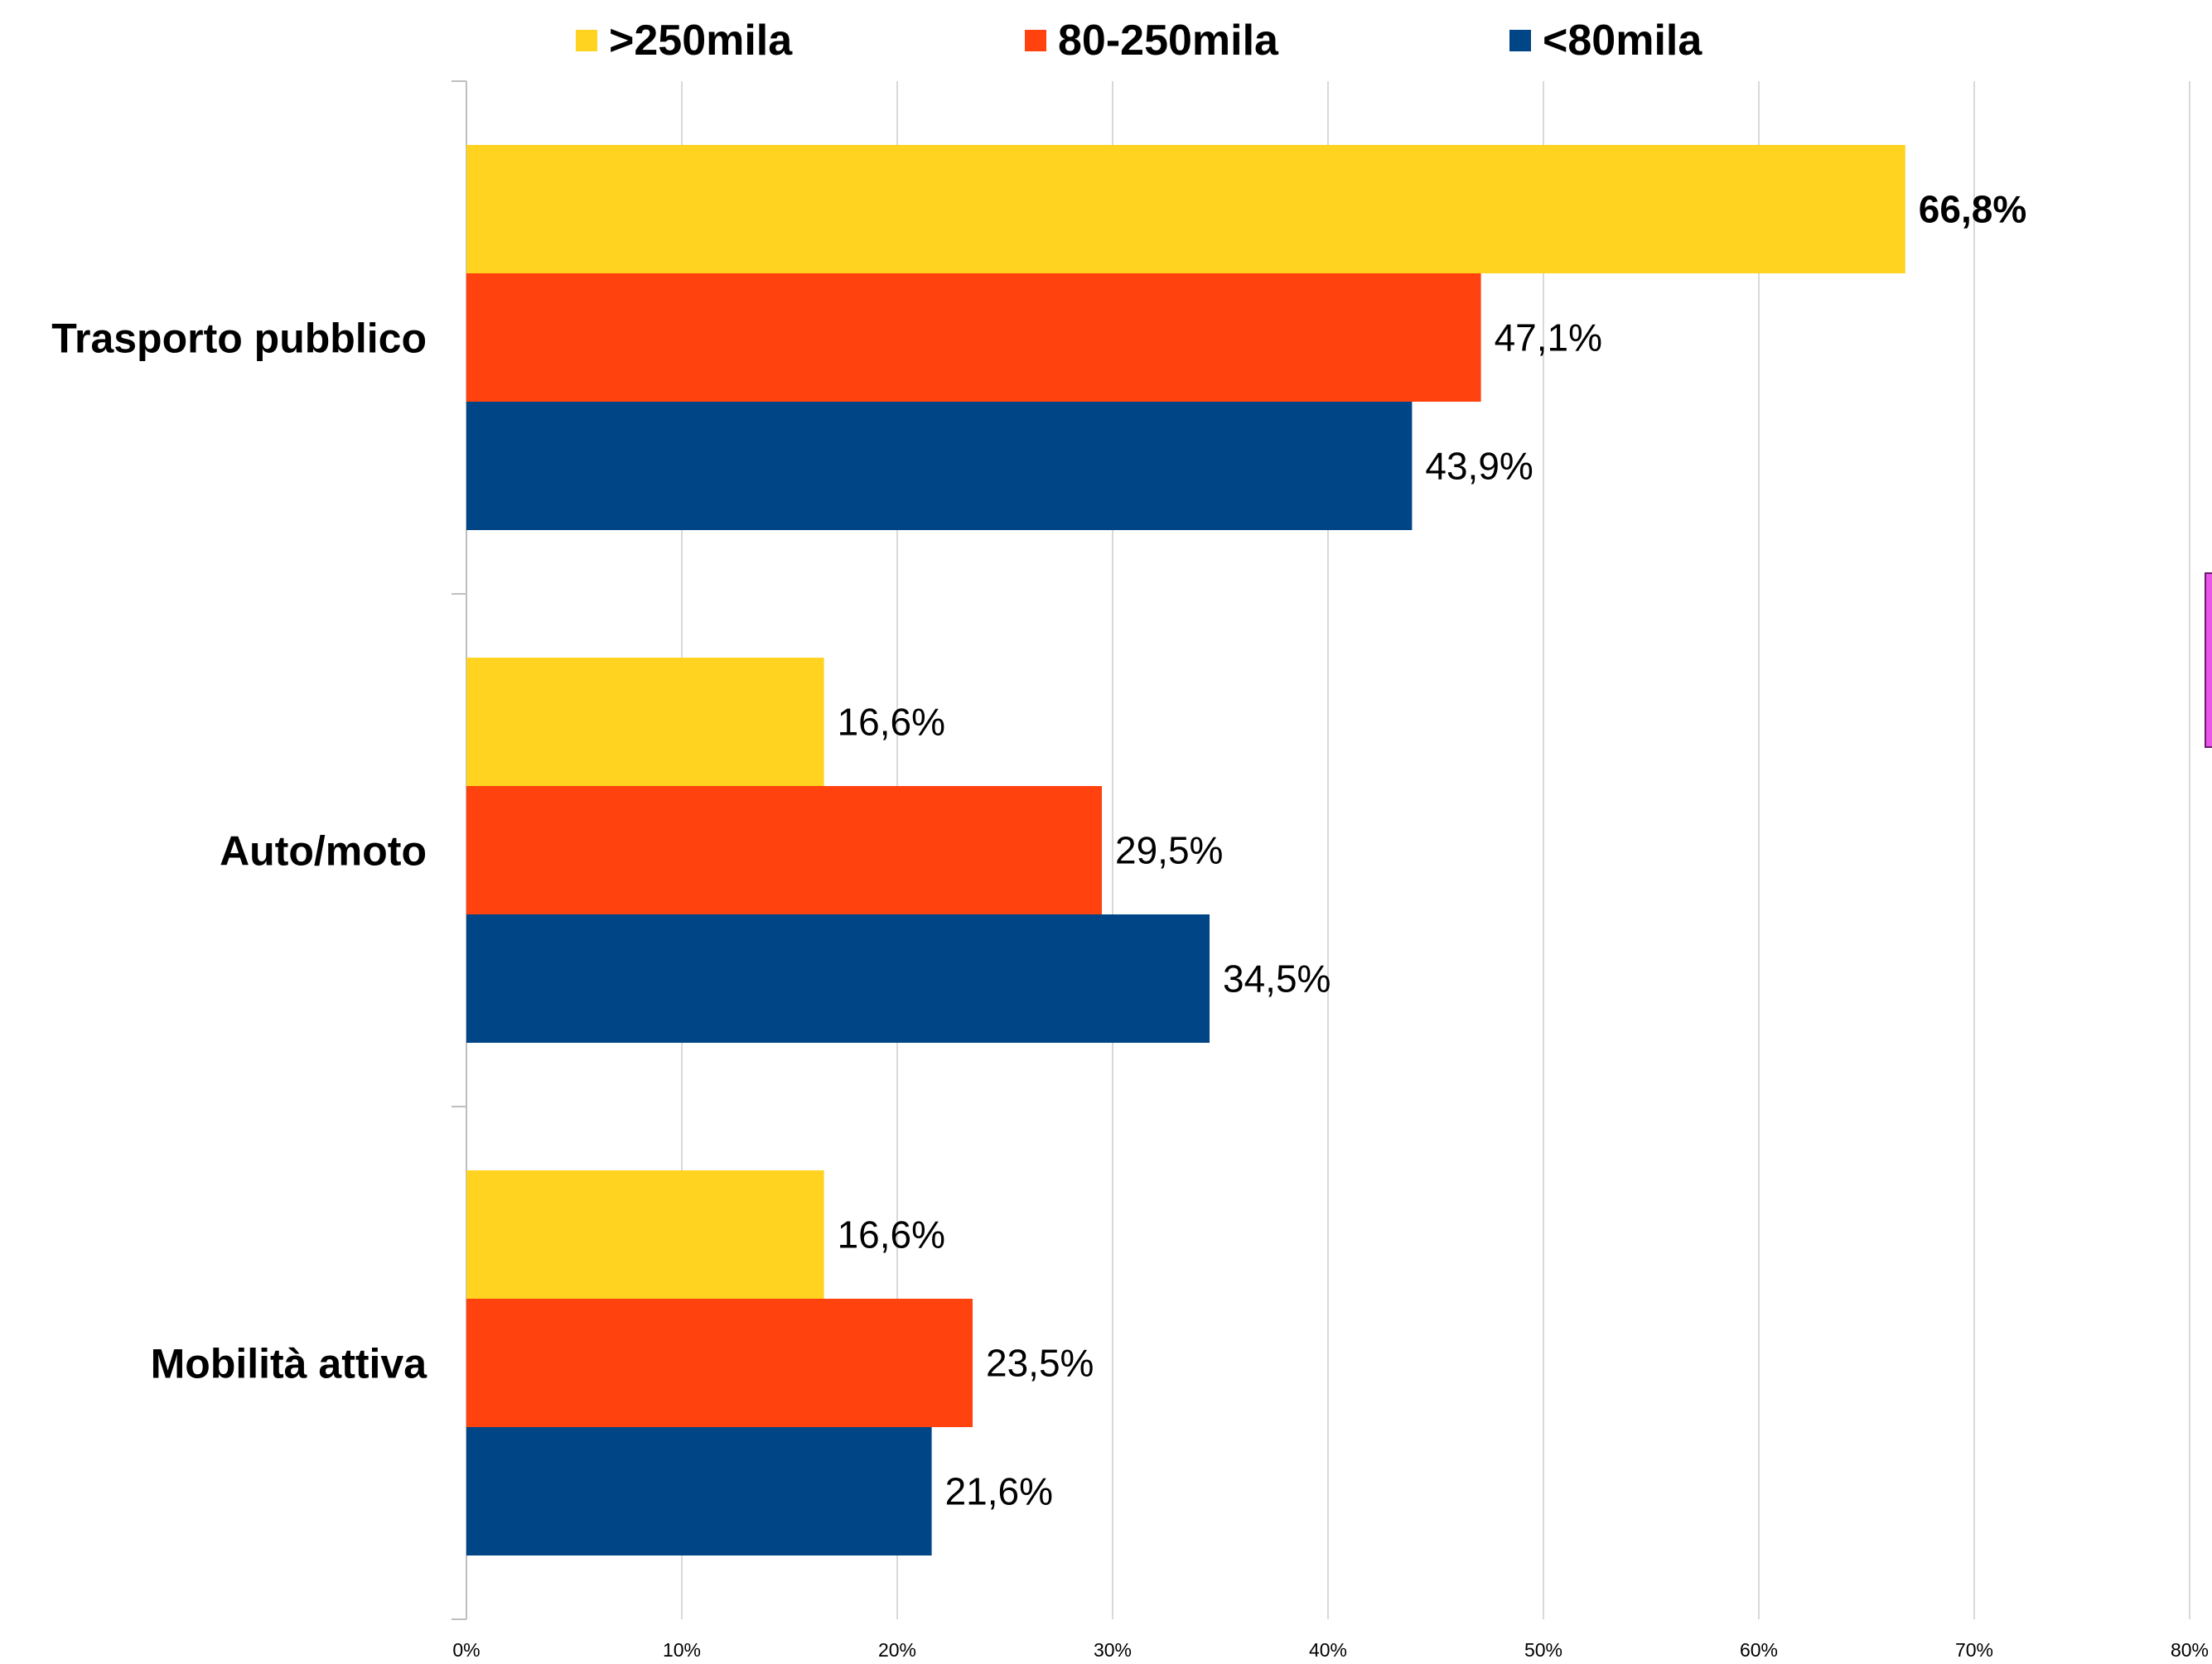  I want to click on x-tick-label: 60%, so click(1759, 1650).